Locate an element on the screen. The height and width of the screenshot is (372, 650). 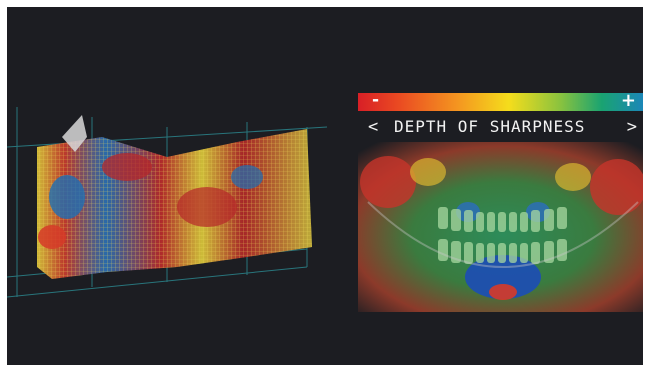
depth-title: DEPTH OF SHARPNESS is located at coordinates (490, 126).